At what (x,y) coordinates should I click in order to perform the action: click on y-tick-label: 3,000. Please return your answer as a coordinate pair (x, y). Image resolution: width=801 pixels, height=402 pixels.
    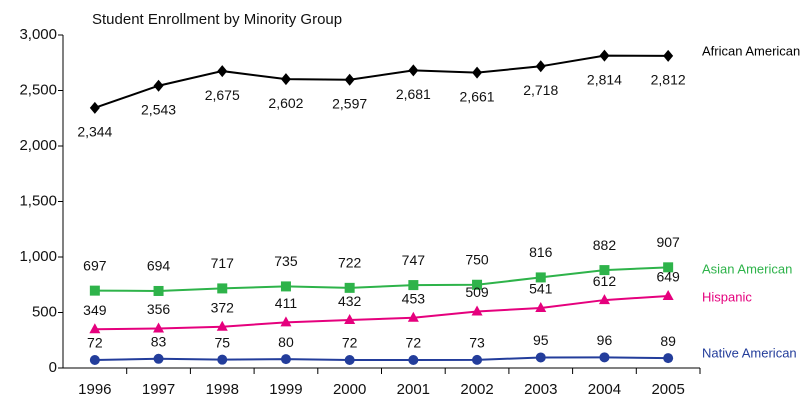
    Looking at the image, I should click on (38, 34).